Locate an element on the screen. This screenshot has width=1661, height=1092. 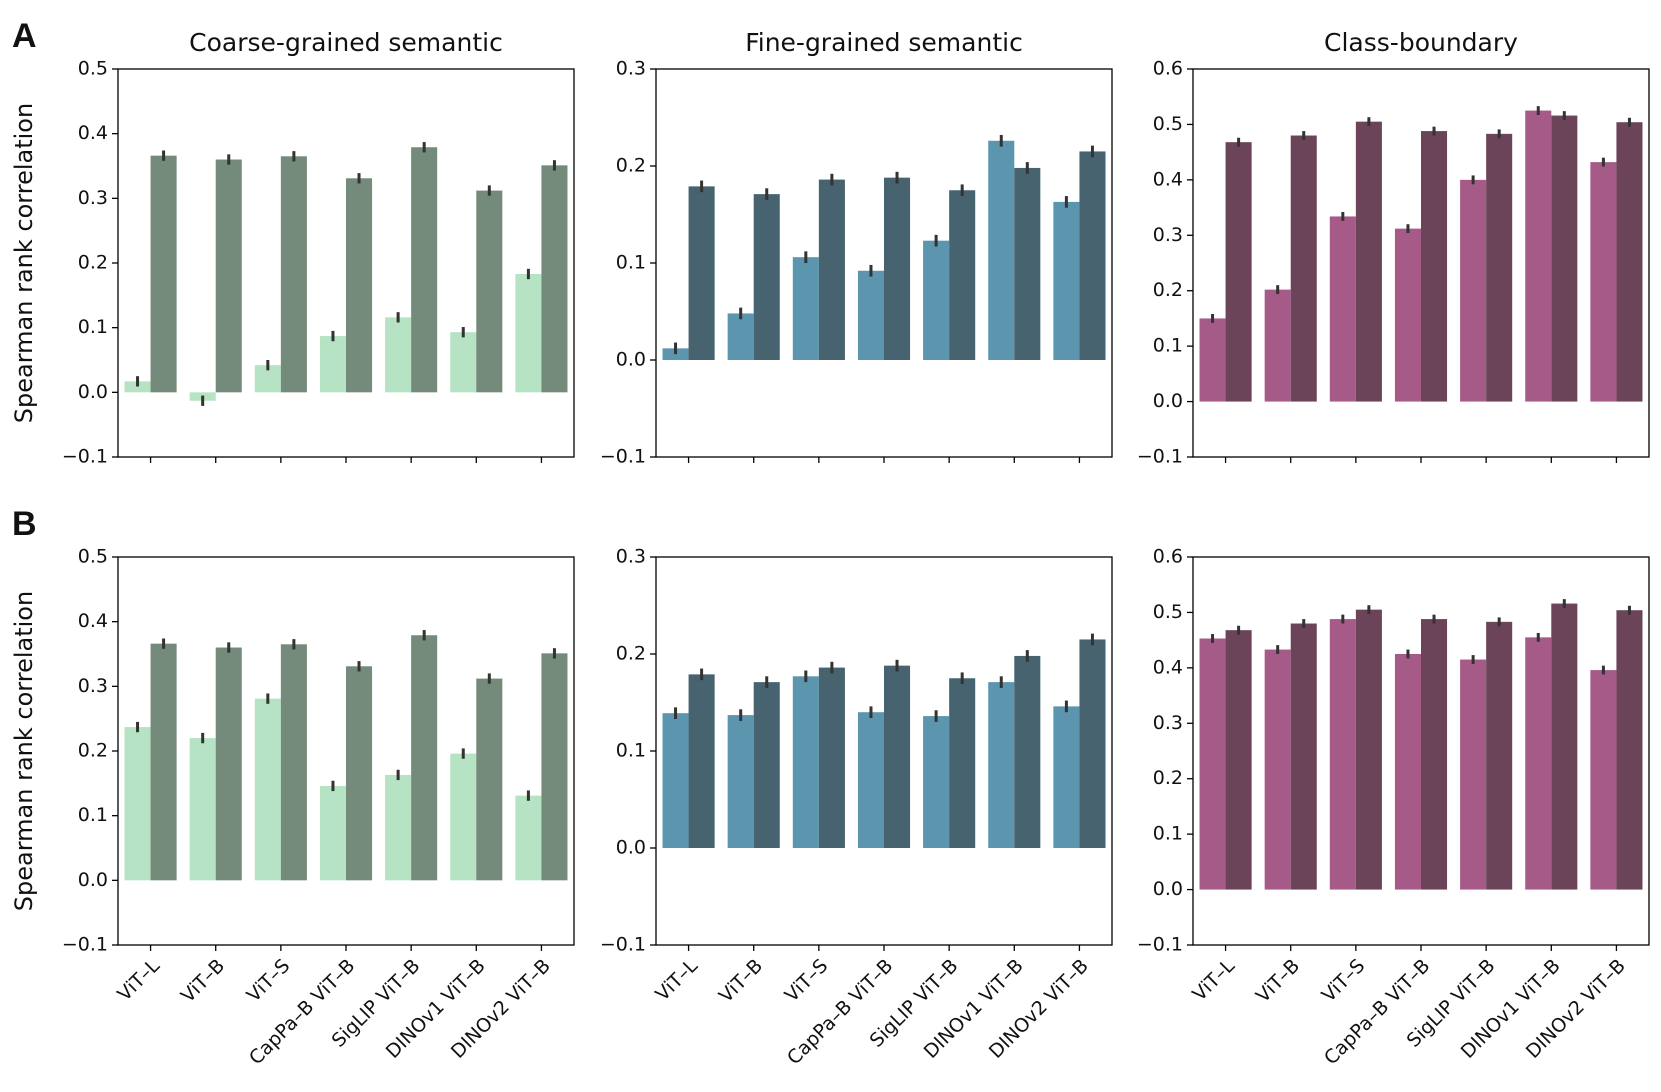
panel-title: Fine-grained semantic is located at coordinates (884, 42).